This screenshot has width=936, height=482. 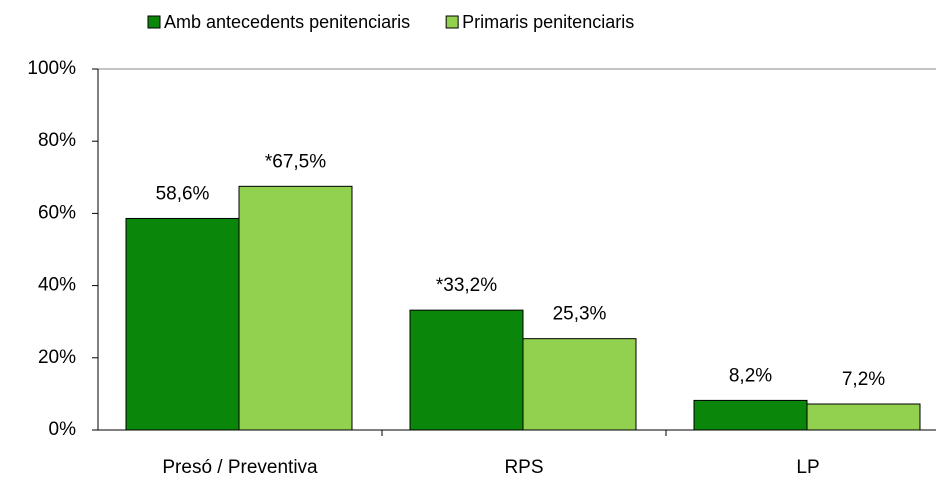 I want to click on value-label: 7,2%, so click(x=863, y=379).